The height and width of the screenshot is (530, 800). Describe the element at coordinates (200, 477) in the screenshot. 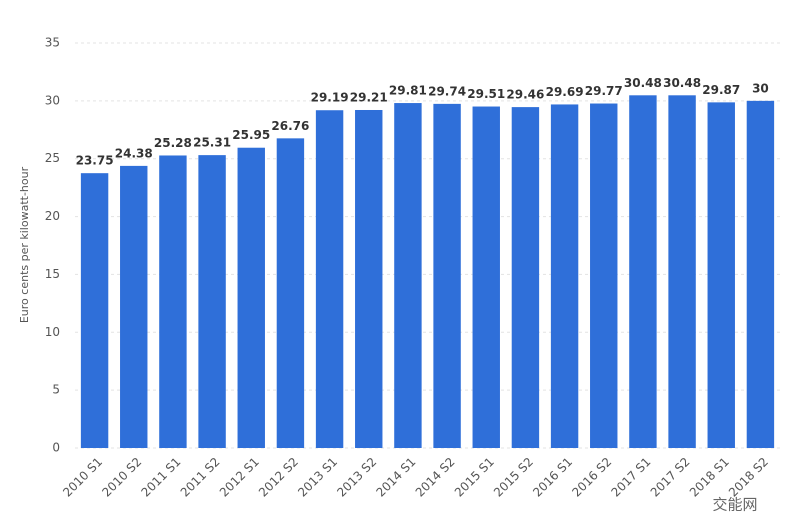

I see `x-tick-label: 2011 S2` at that location.